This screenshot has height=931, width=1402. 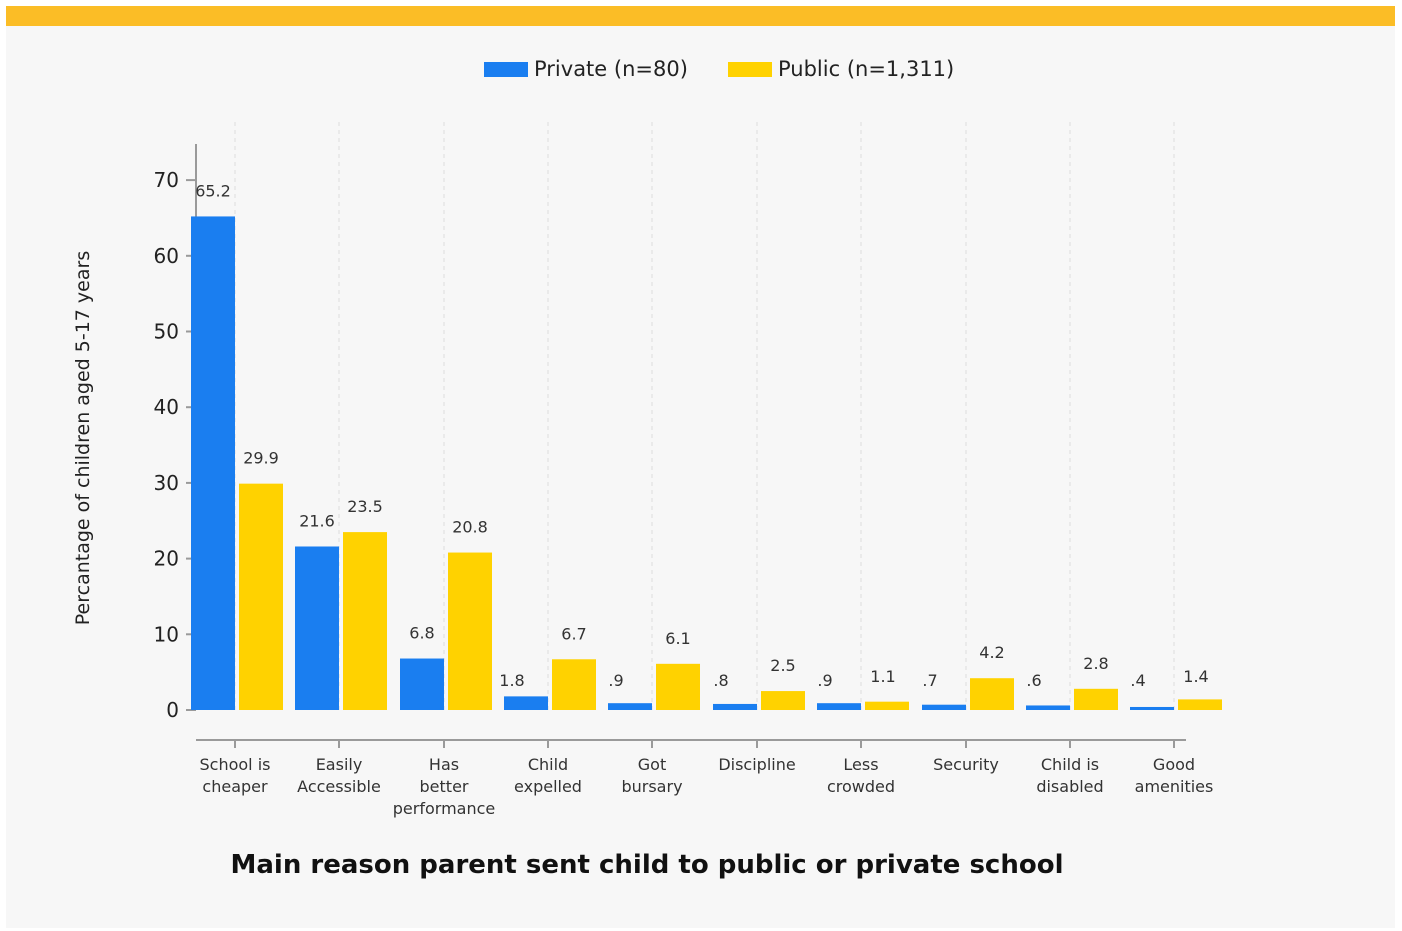 I want to click on x-tick-label: Easily Accessible, so click(x=339, y=775).